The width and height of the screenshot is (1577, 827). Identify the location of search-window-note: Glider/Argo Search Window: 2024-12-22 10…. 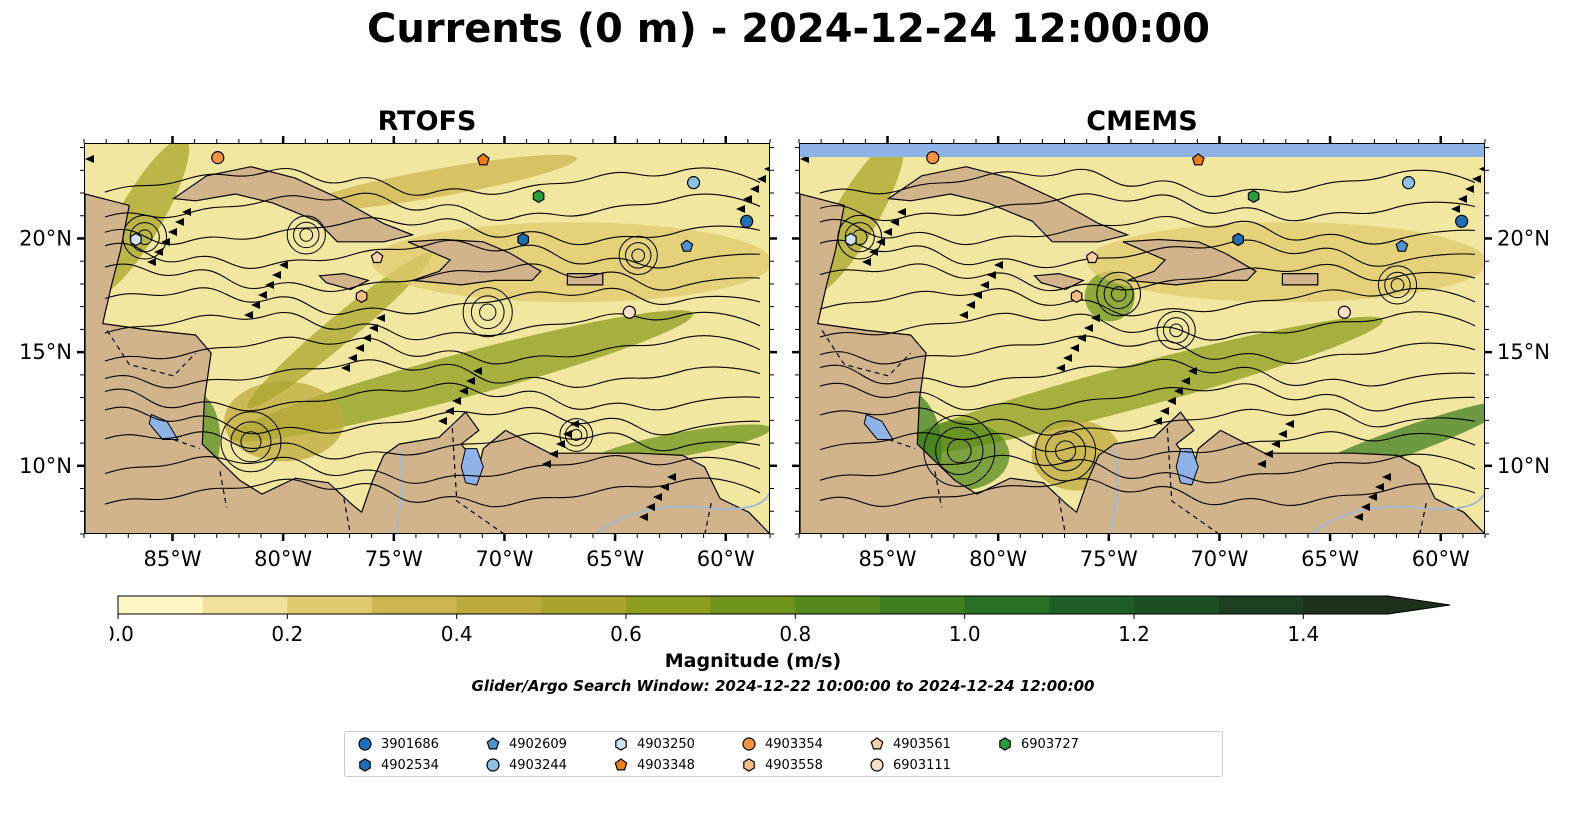
(783, 686).